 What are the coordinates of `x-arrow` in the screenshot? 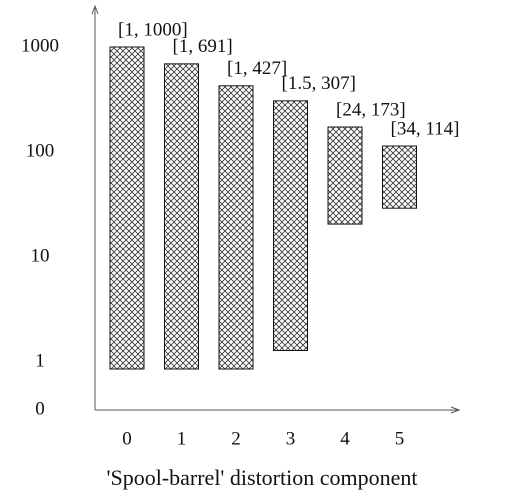 It's located at (455, 410).